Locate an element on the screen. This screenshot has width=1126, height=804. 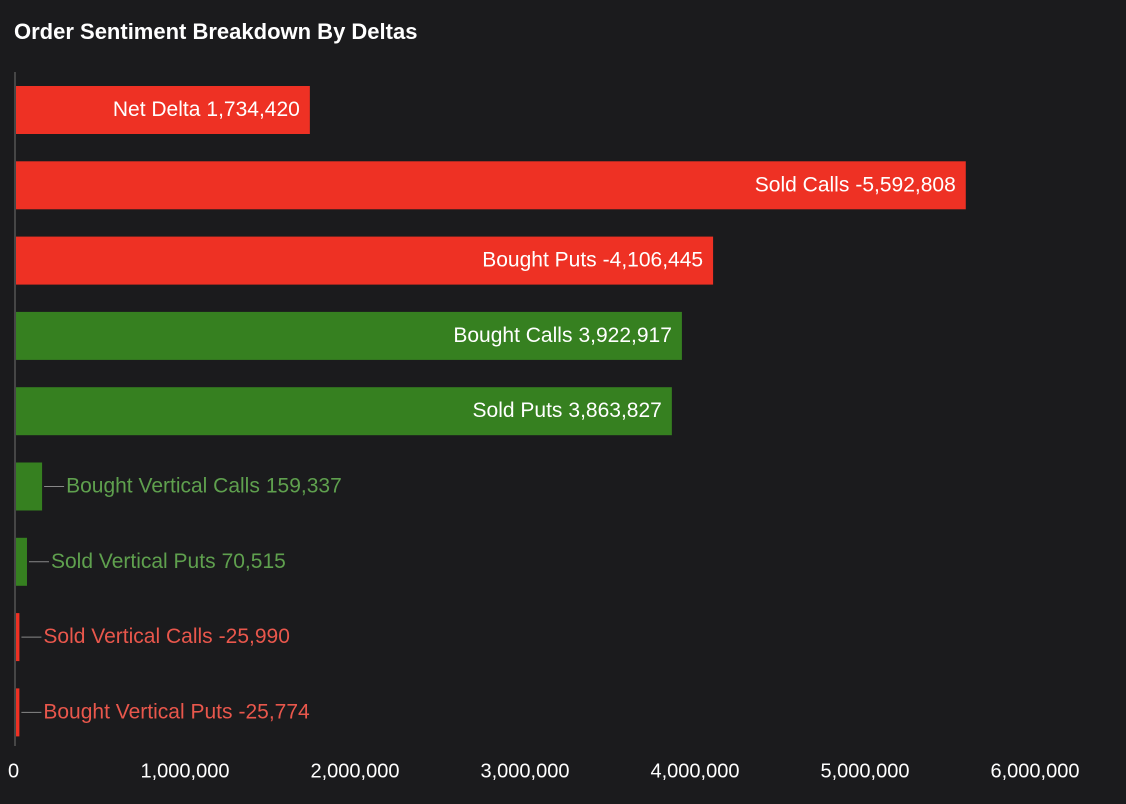
value-label: 1,734,420 is located at coordinates (252, 109).